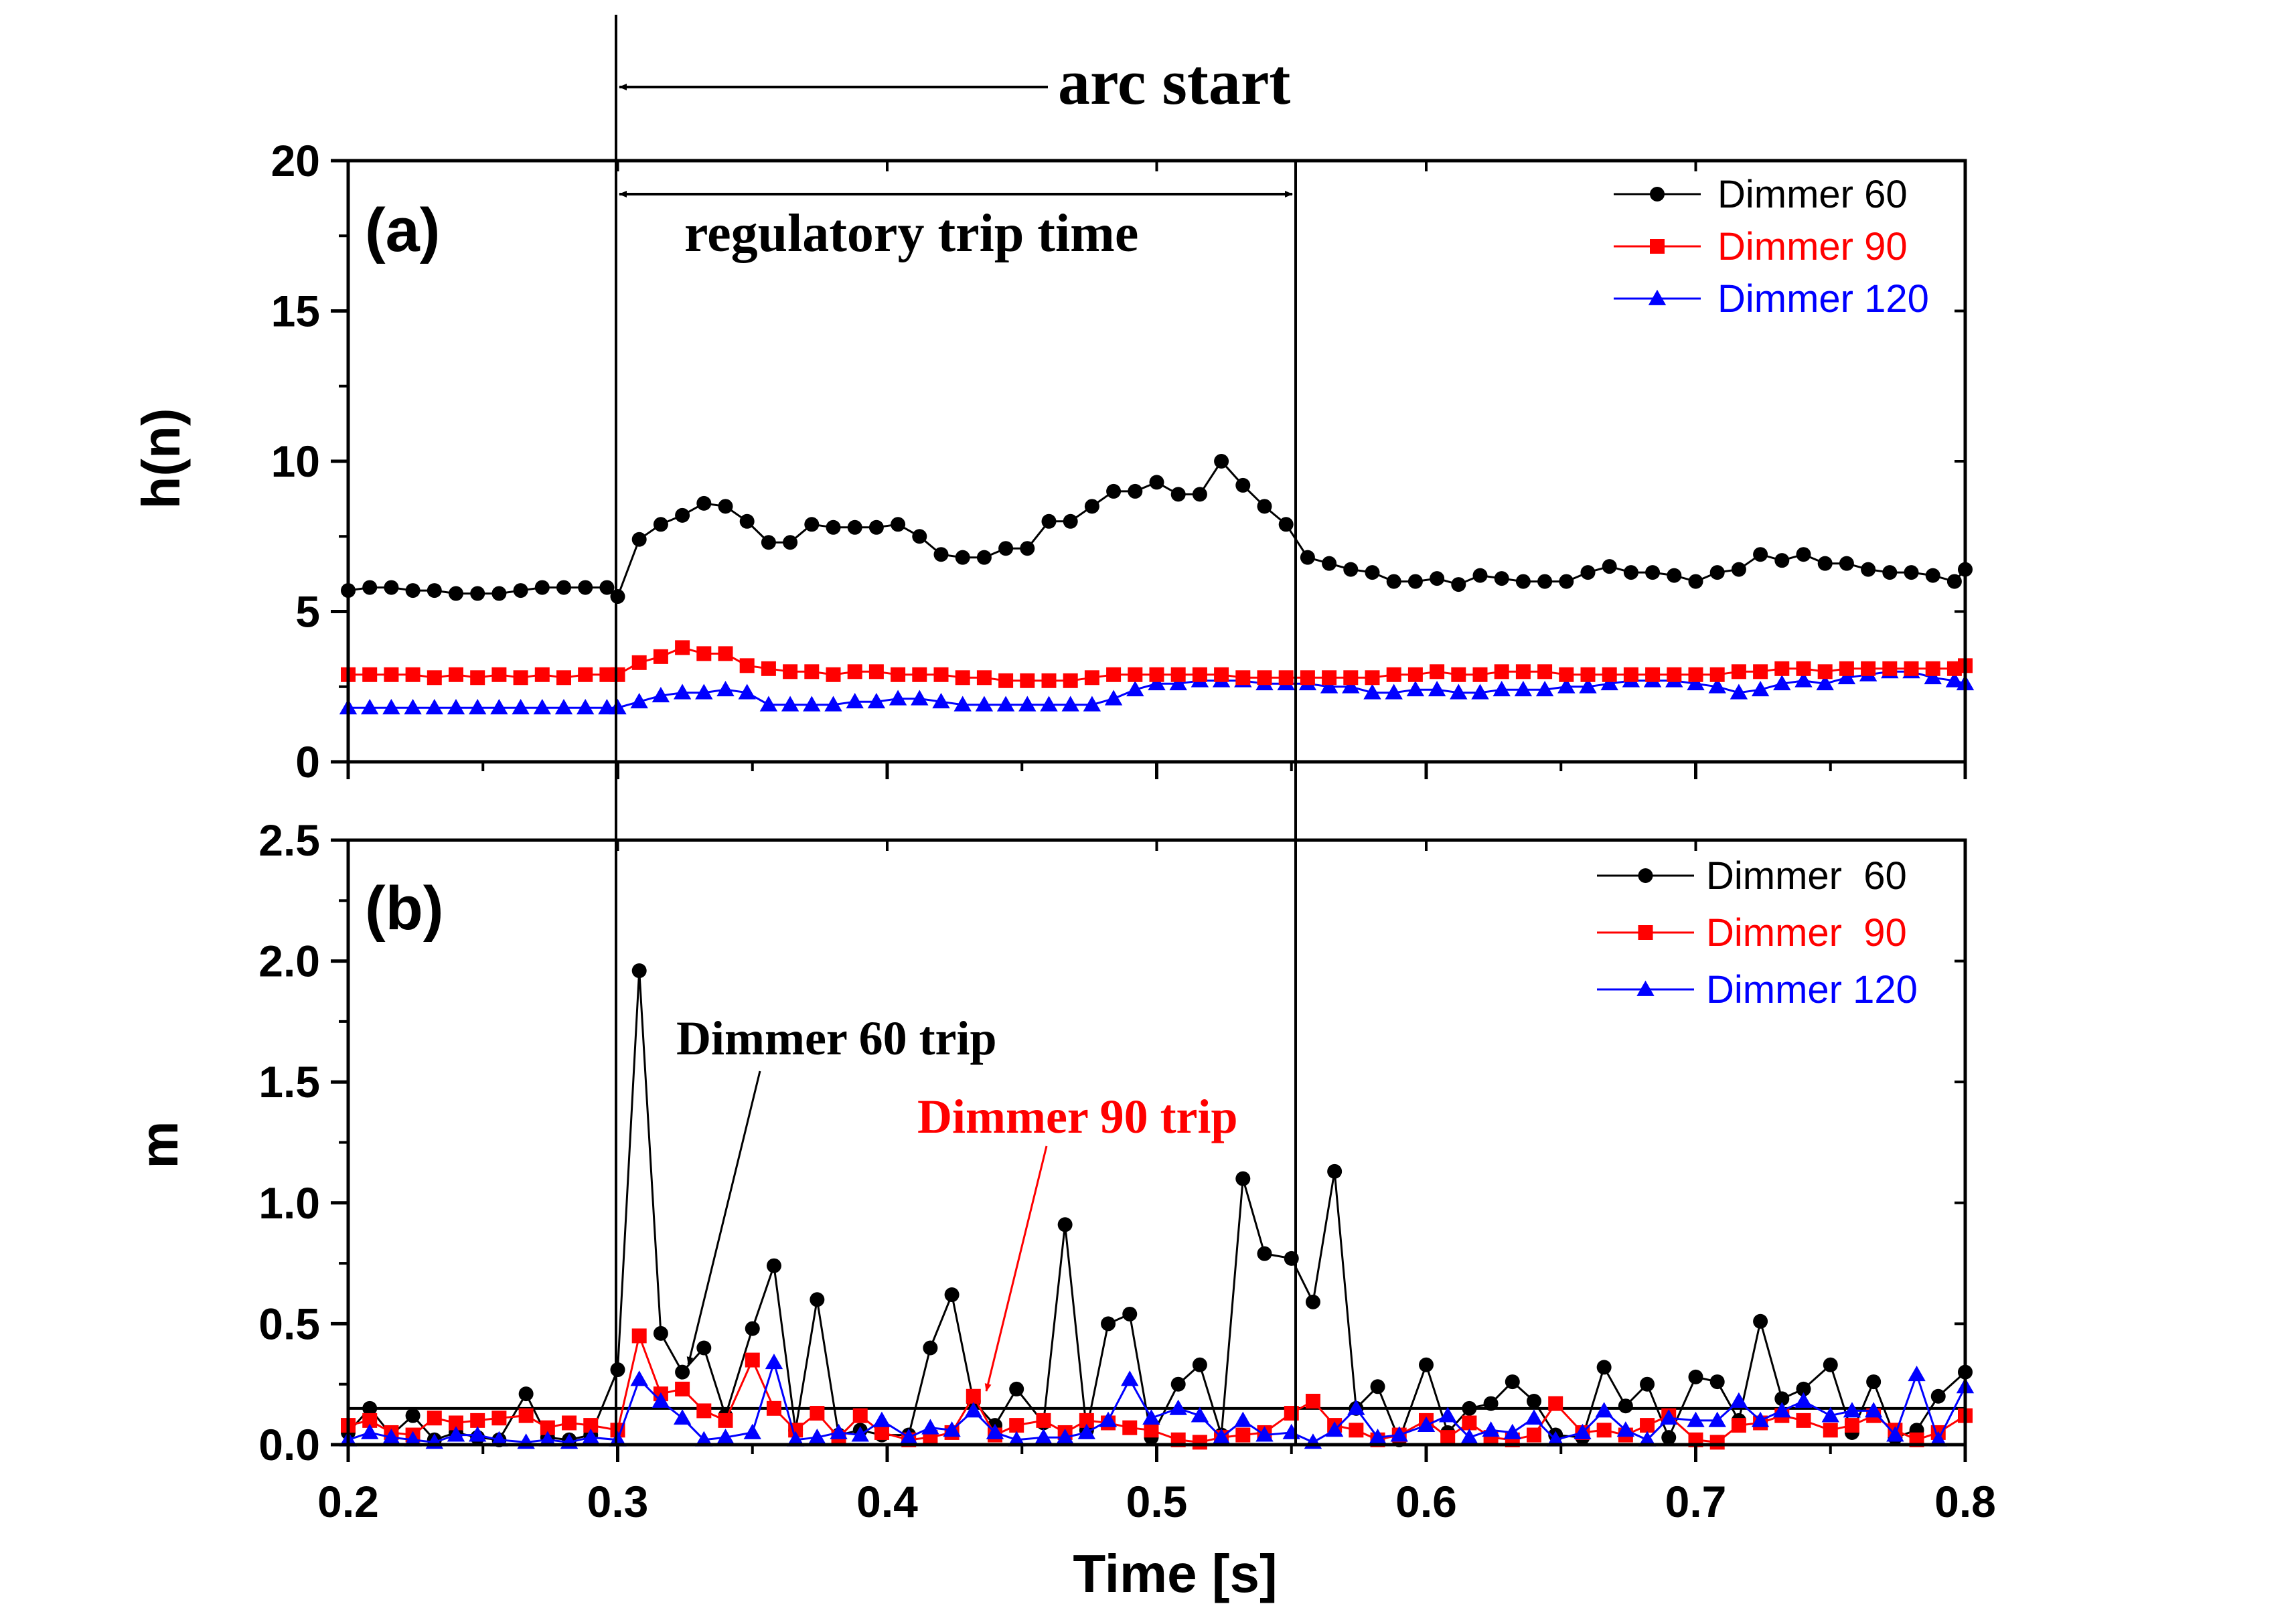  What do you see at coordinates (1965, 1501) in the screenshot?
I see `x-tick-label: 0.8` at bounding box center [1965, 1501].